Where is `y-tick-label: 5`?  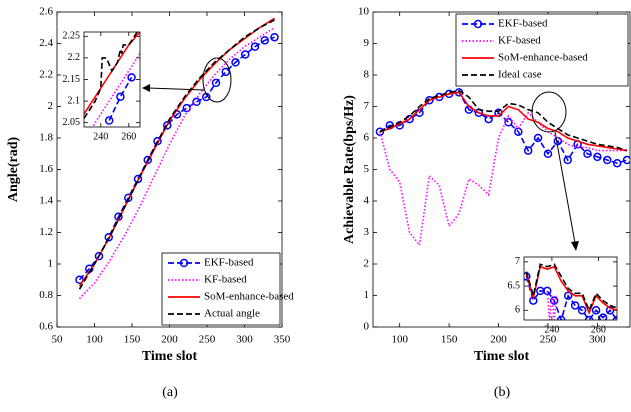 y-tick-label: 5 is located at coordinates (367, 169).